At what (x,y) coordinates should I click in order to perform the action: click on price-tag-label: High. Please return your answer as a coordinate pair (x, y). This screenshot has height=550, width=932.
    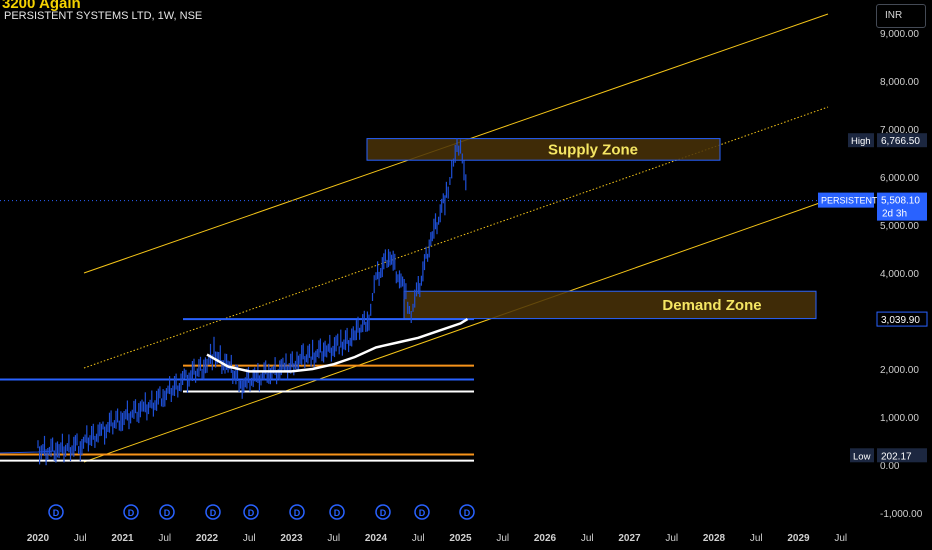
    Looking at the image, I should click on (861, 141).